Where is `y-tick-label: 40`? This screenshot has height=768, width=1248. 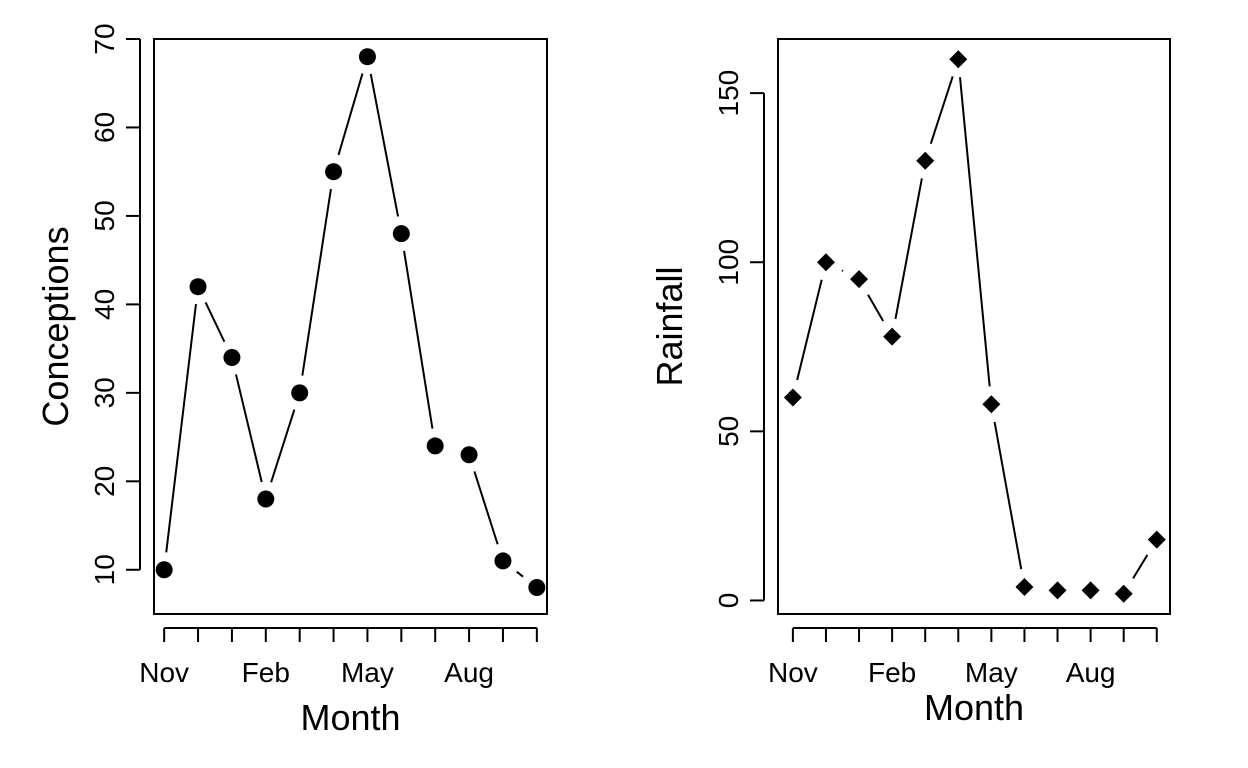 y-tick-label: 40 is located at coordinates (104, 304).